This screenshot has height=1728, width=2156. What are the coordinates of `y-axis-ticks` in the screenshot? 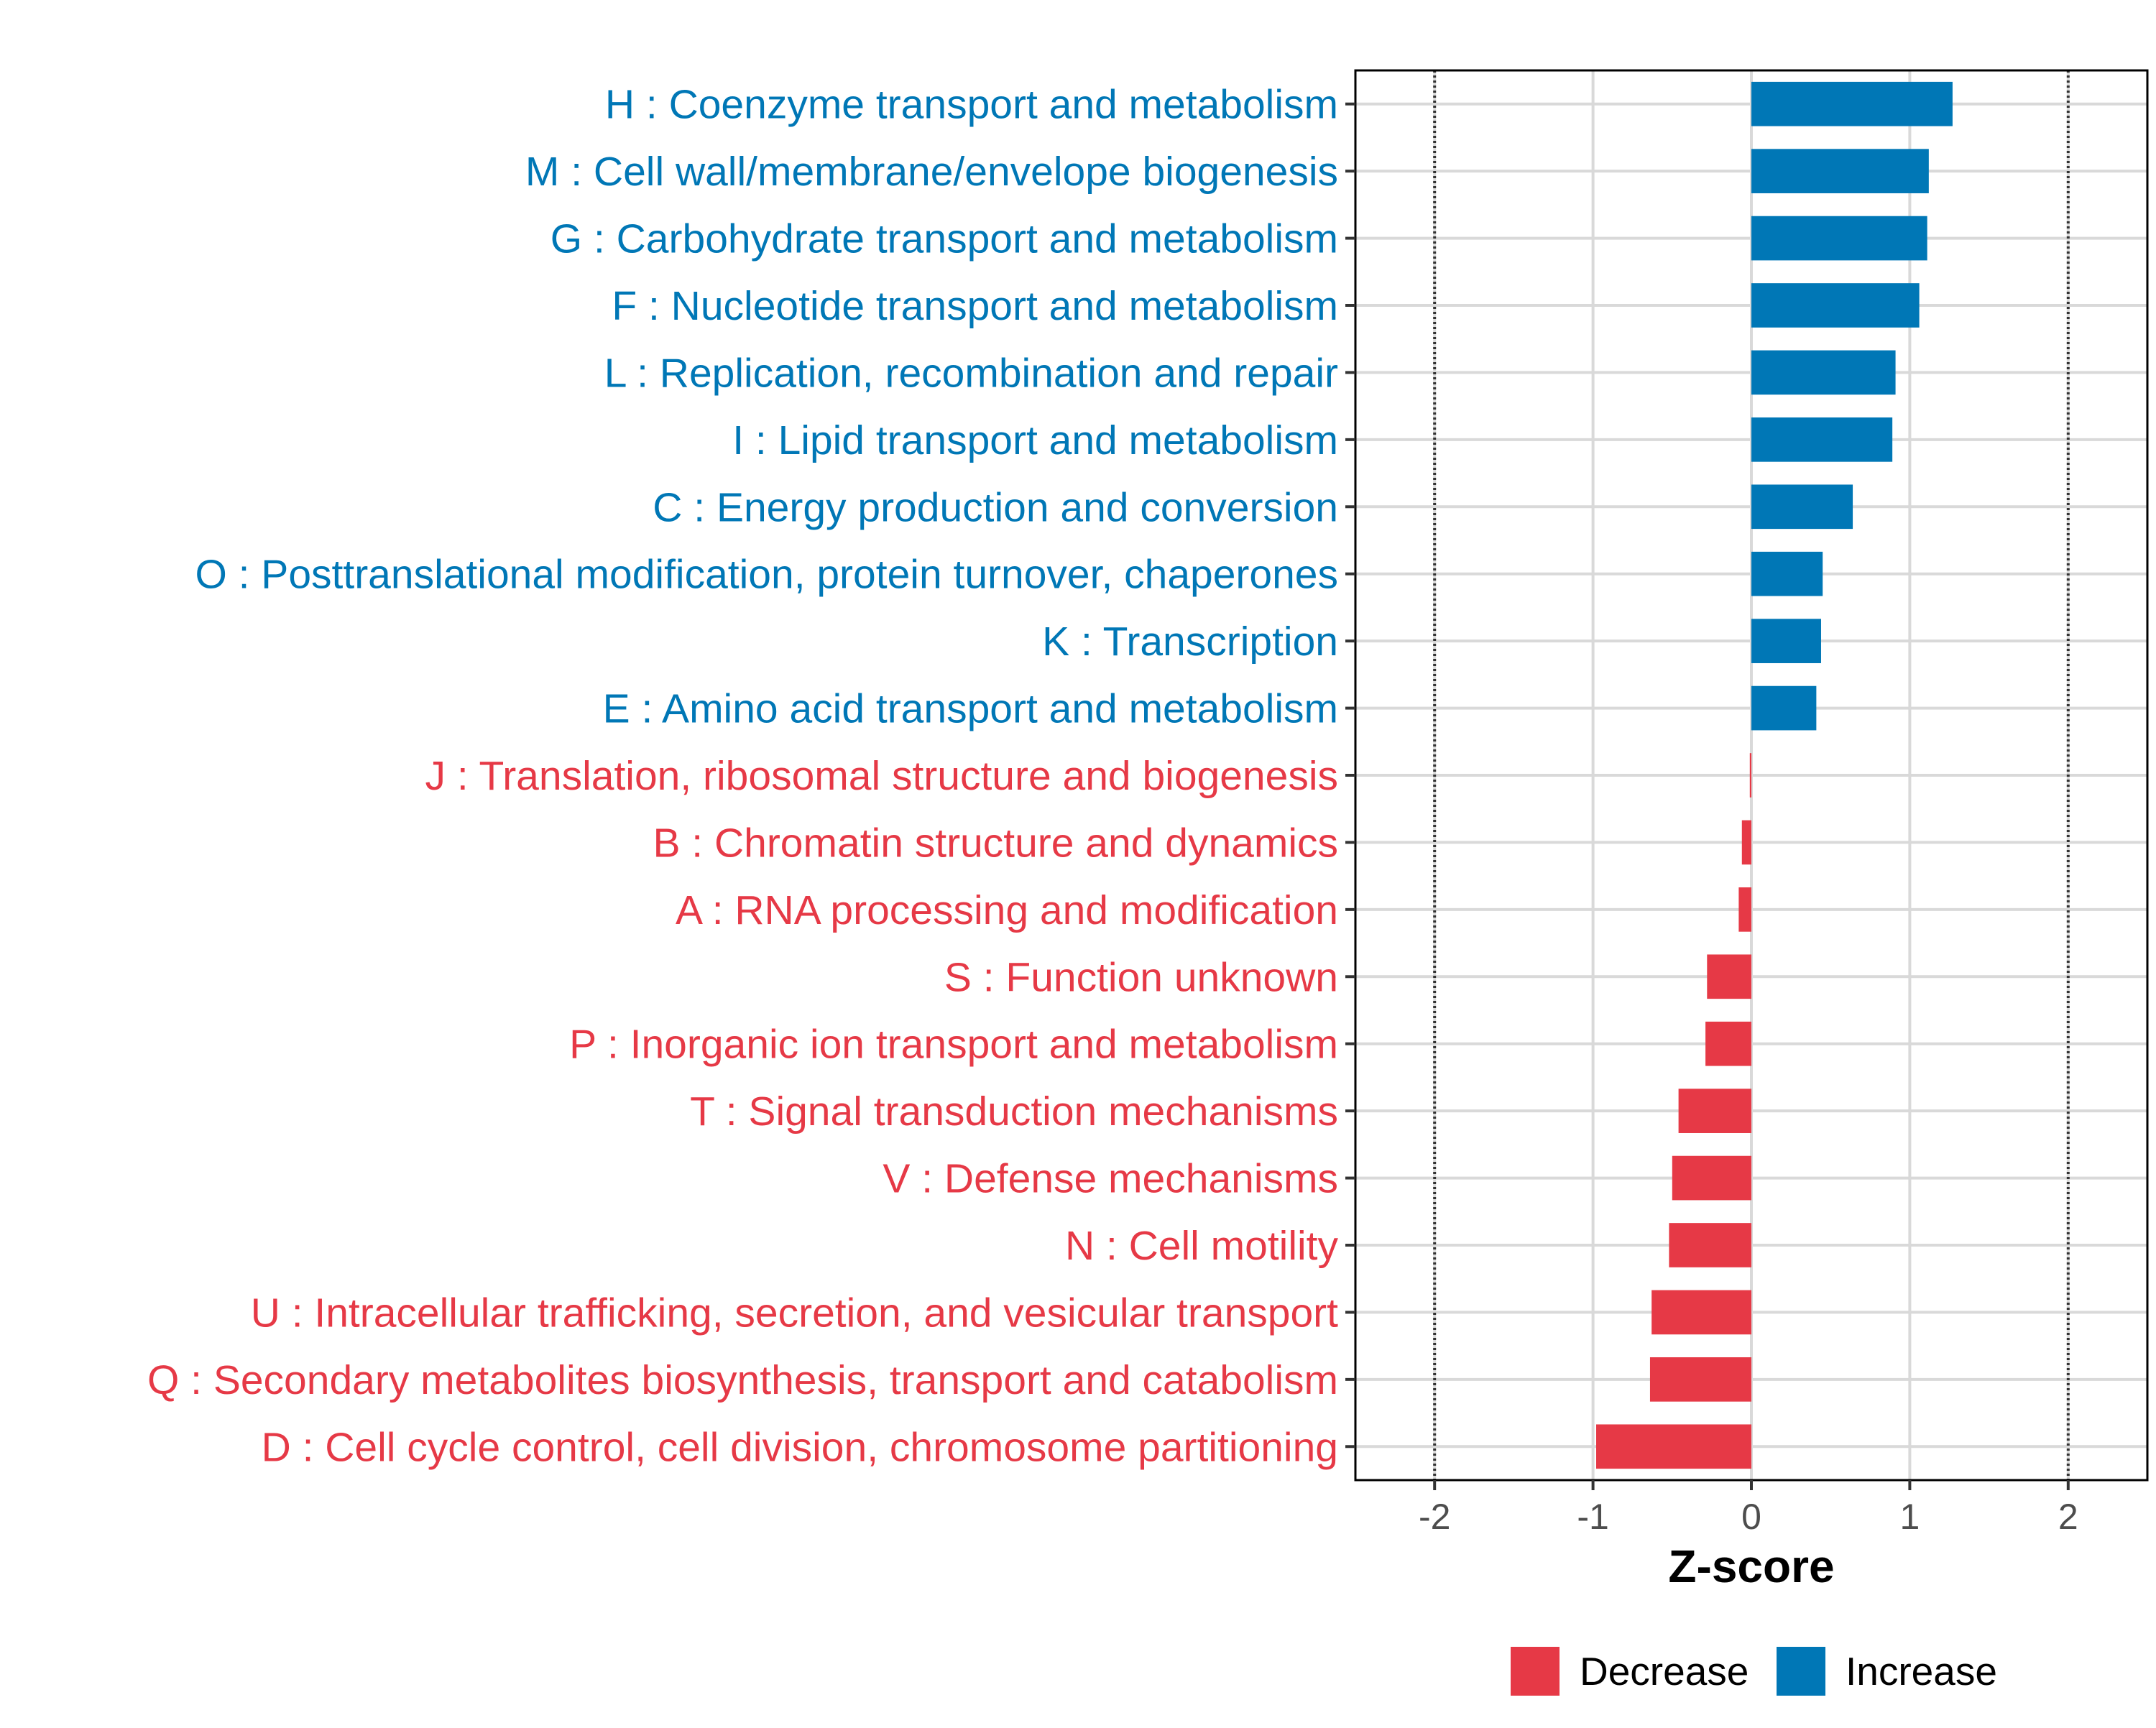 It's located at (1350, 776).